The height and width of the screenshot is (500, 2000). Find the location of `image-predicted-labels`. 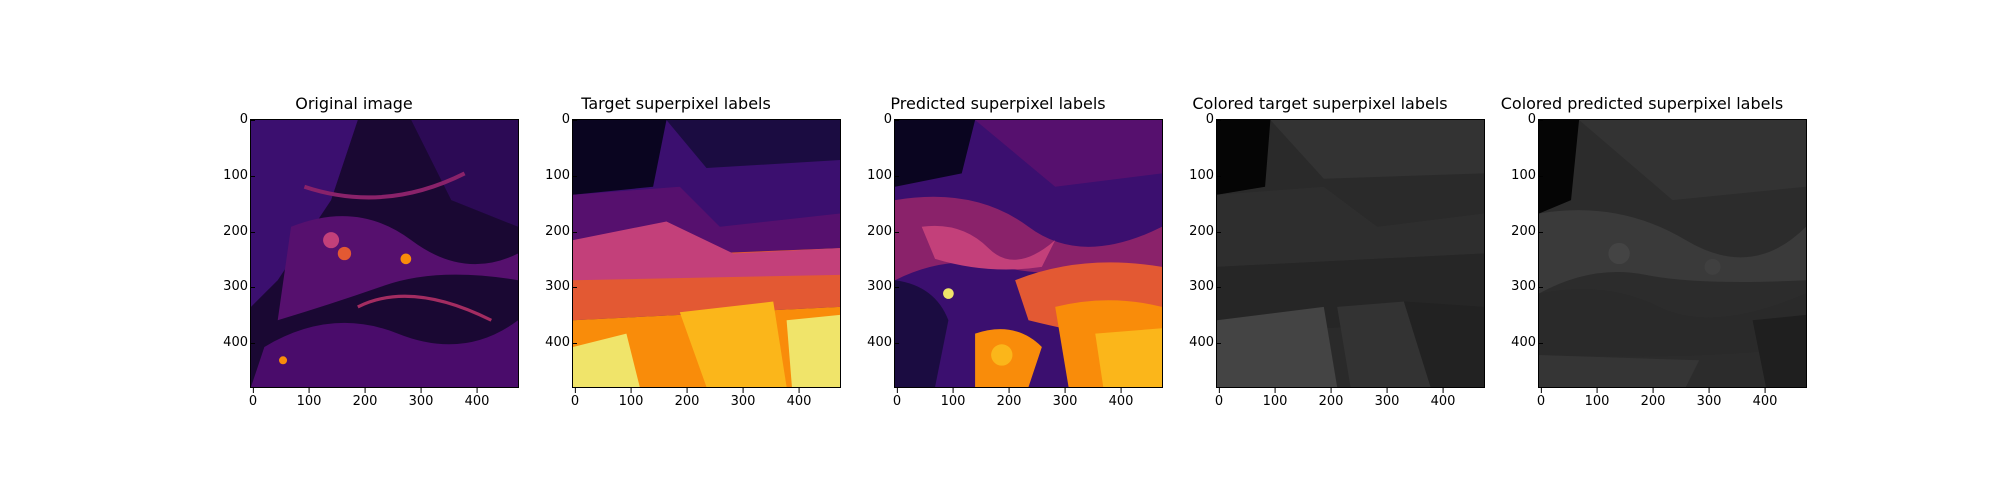

image-predicted-labels is located at coordinates (1028, 253).